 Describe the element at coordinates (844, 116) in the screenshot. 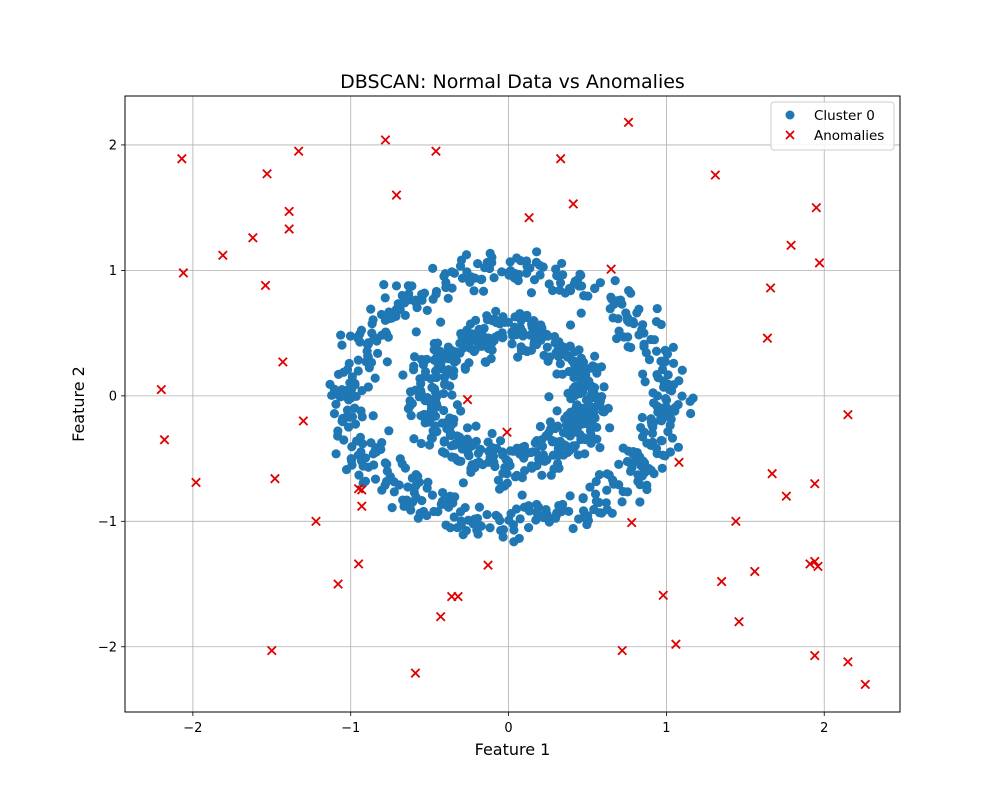

I see `legend-cluster-label: Cluster 0` at that location.